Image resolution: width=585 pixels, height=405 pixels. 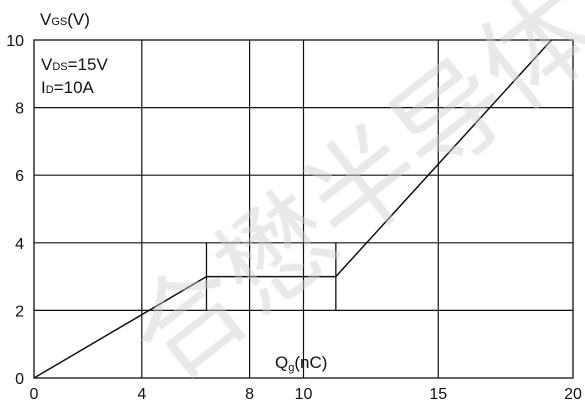 I want to click on condition-vds-sub: DS, so click(x=59, y=67).